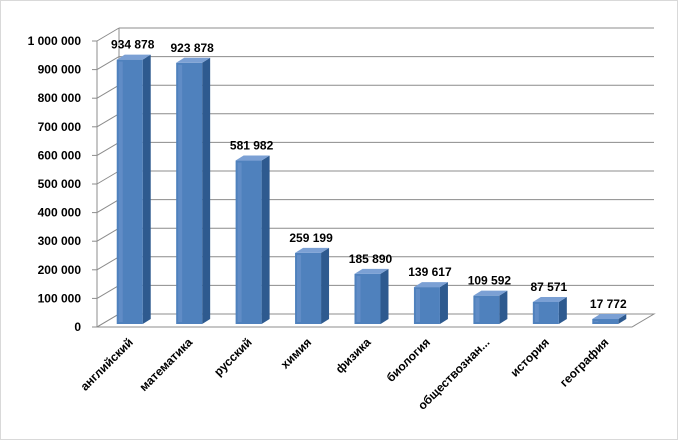  What do you see at coordinates (60, 155) in the screenshot?
I see `y-tick-label: 600 000` at bounding box center [60, 155].